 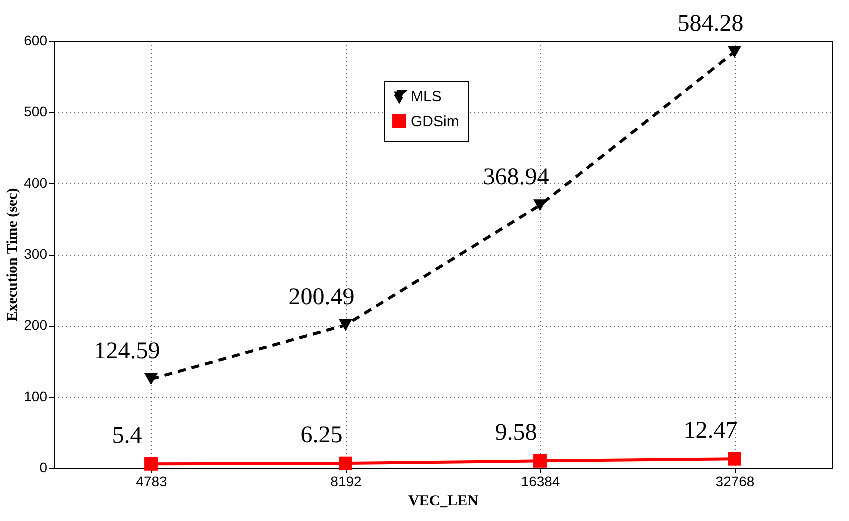 I want to click on y-tick-label: 100, so click(x=36, y=396).